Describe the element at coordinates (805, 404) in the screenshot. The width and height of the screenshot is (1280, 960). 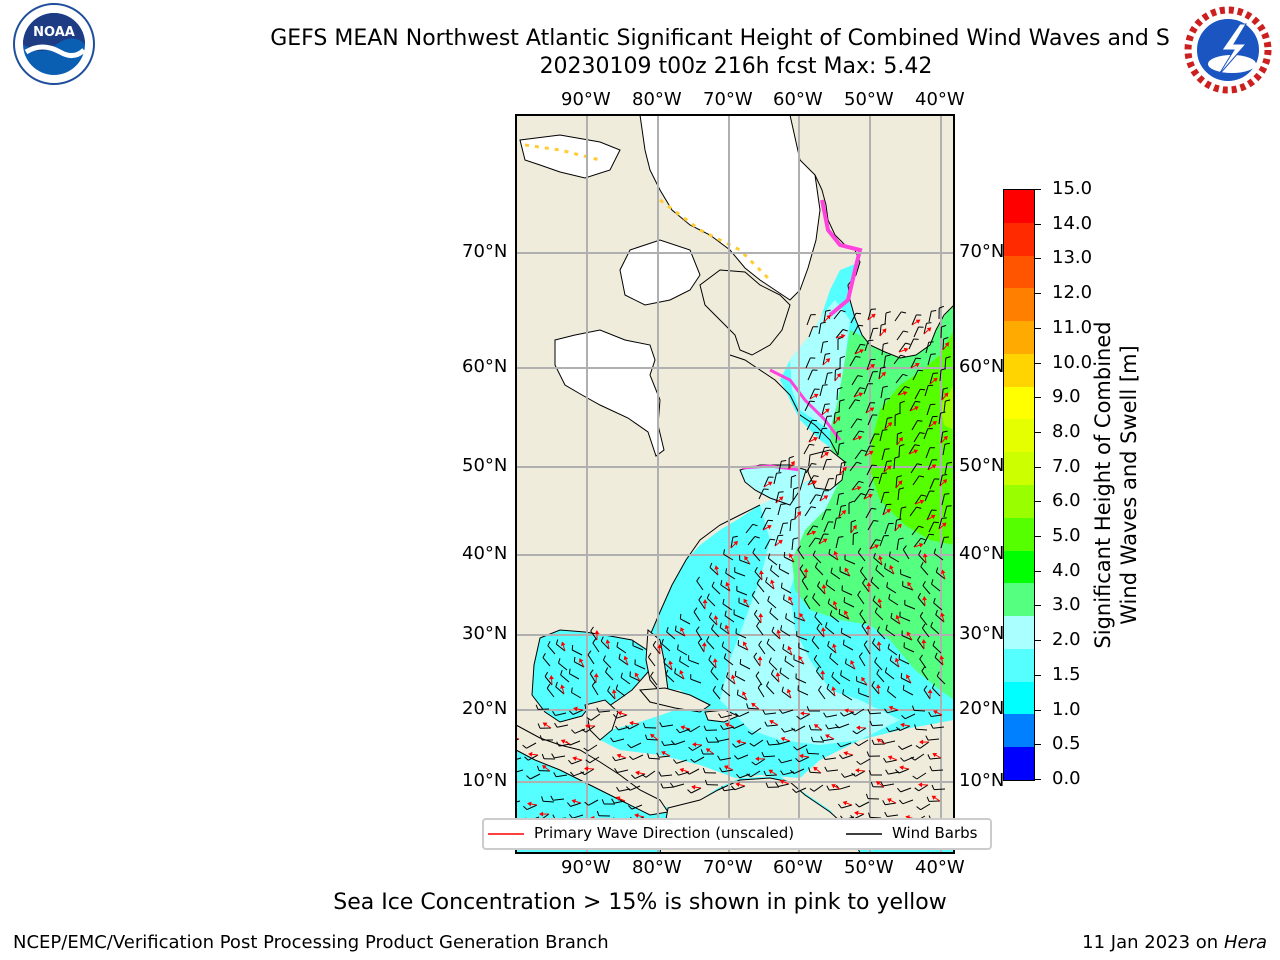
I see `sea-ice-edge-labrador` at that location.